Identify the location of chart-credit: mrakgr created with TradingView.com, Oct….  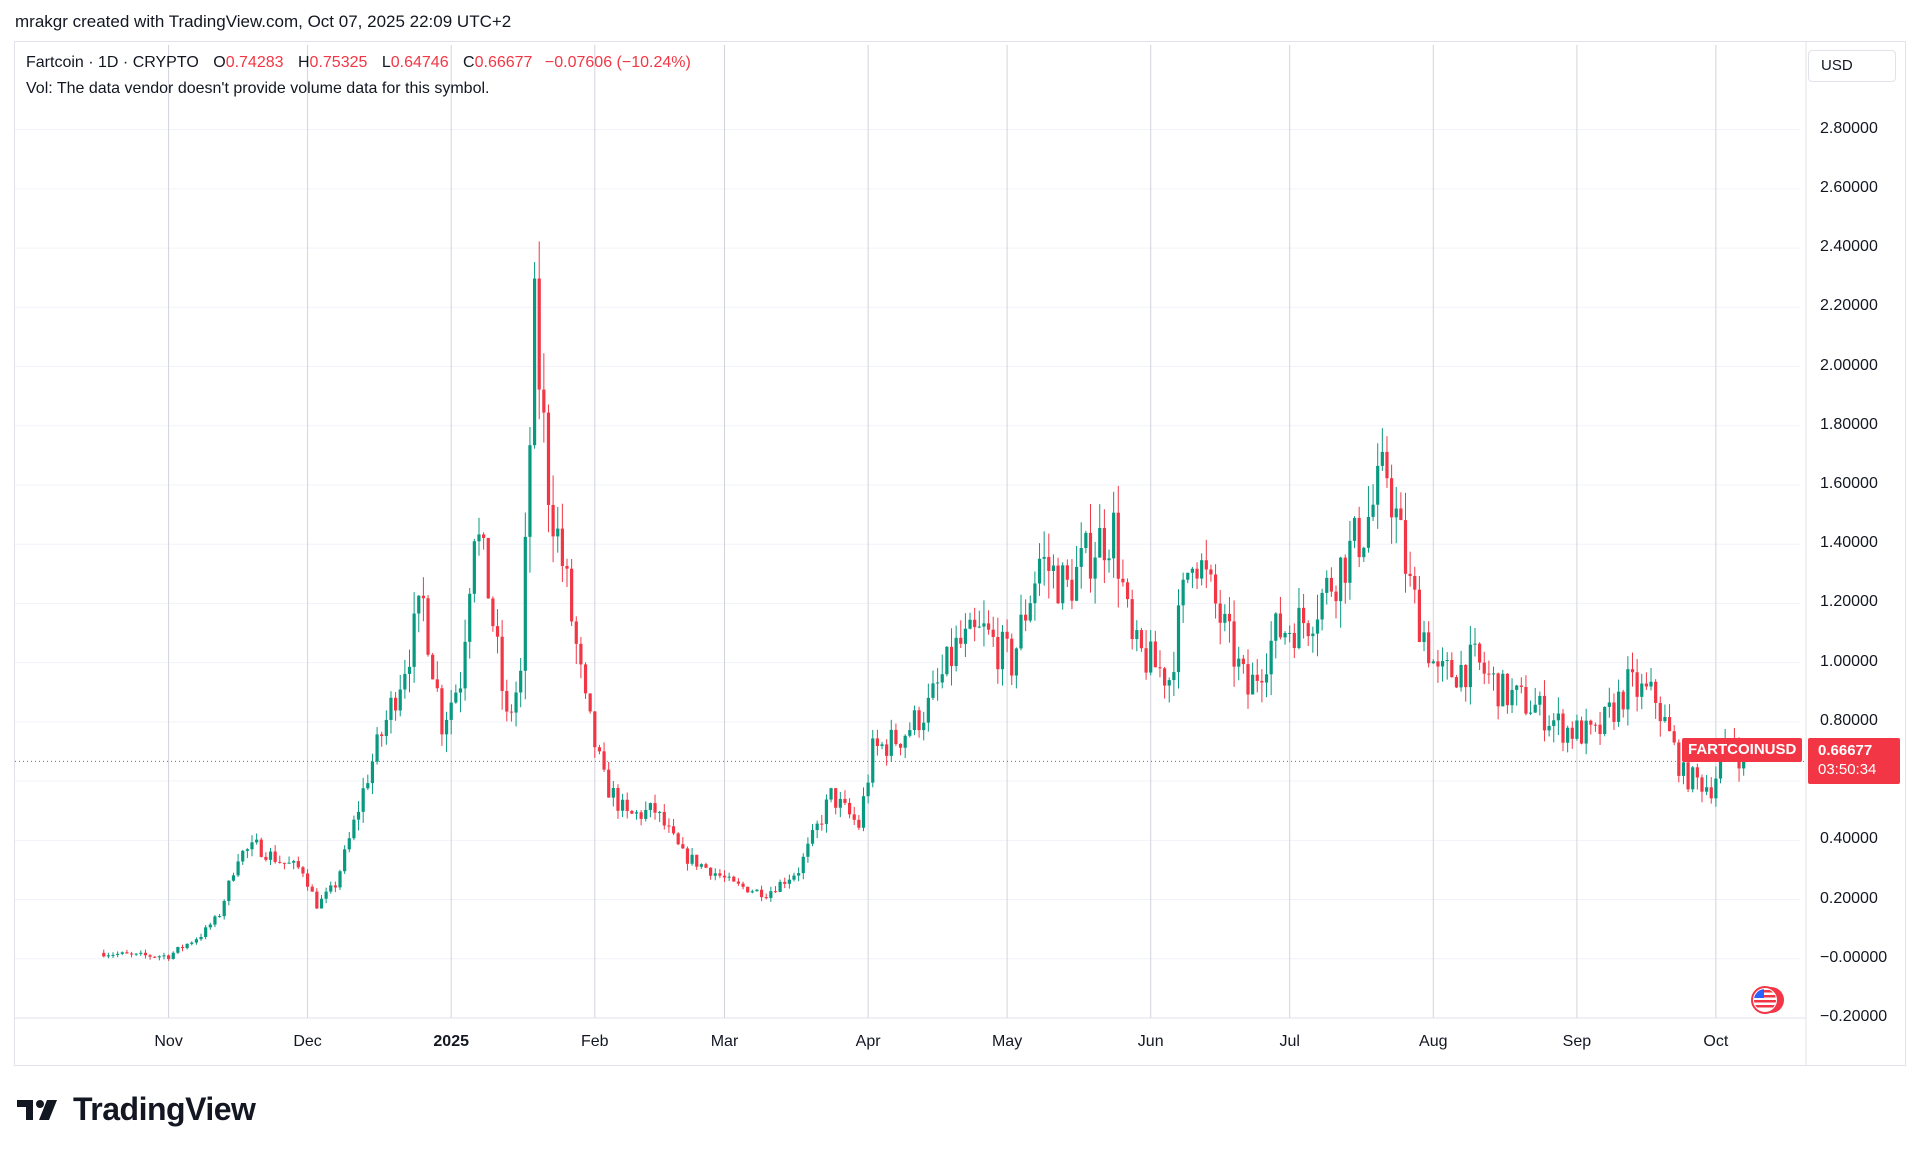
(263, 21).